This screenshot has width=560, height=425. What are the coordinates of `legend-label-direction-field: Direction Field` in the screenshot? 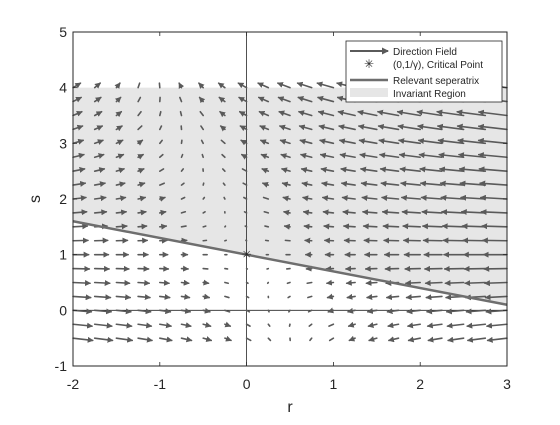 It's located at (425, 52).